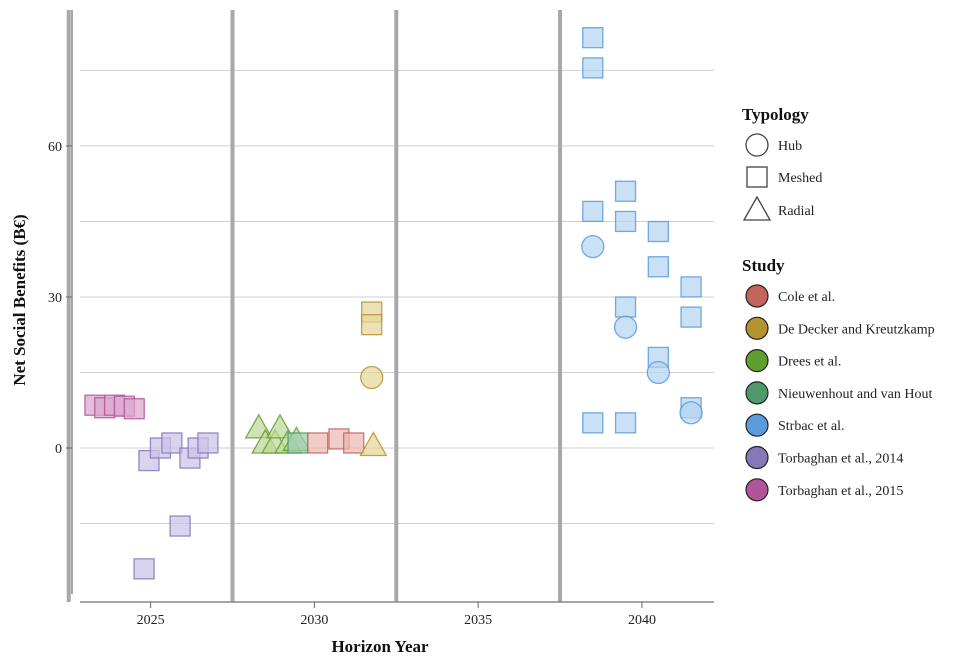 The width and height of the screenshot is (972, 659). What do you see at coordinates (642, 620) in the screenshot?
I see `x-tick-label: 2040` at bounding box center [642, 620].